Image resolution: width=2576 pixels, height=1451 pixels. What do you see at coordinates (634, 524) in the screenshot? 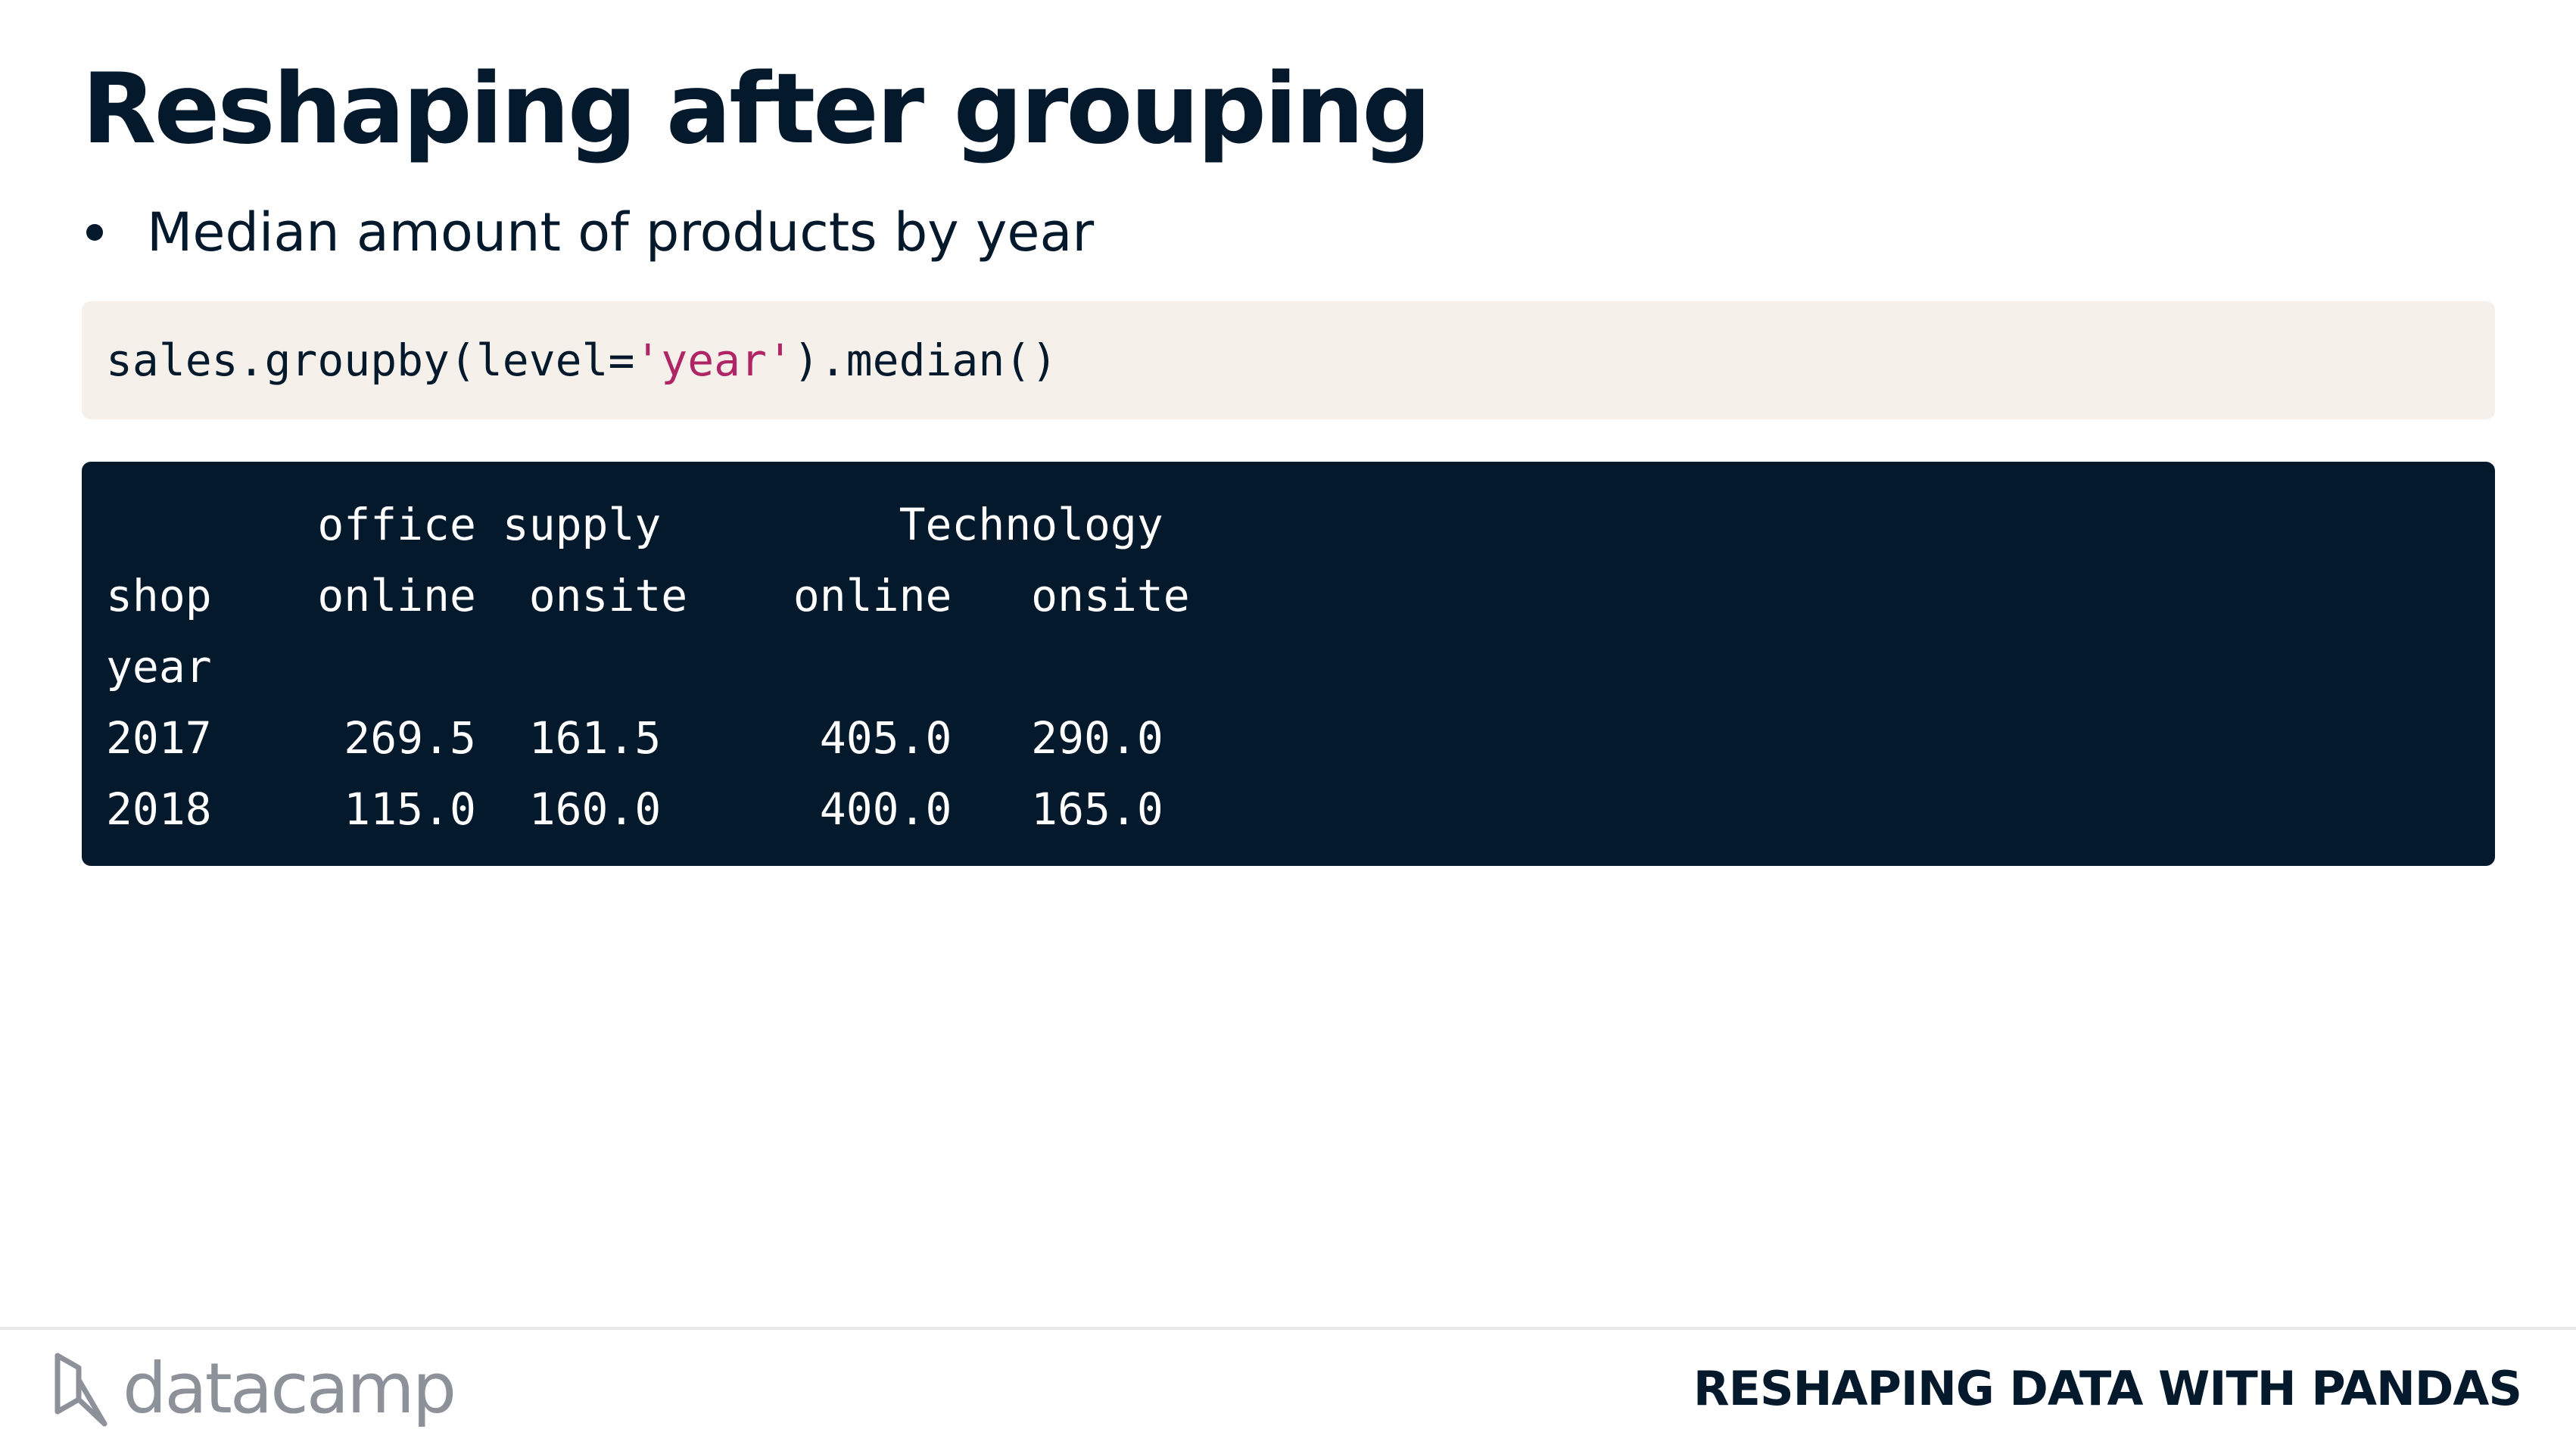
I see `output-header-line: office supply Technology` at bounding box center [634, 524].